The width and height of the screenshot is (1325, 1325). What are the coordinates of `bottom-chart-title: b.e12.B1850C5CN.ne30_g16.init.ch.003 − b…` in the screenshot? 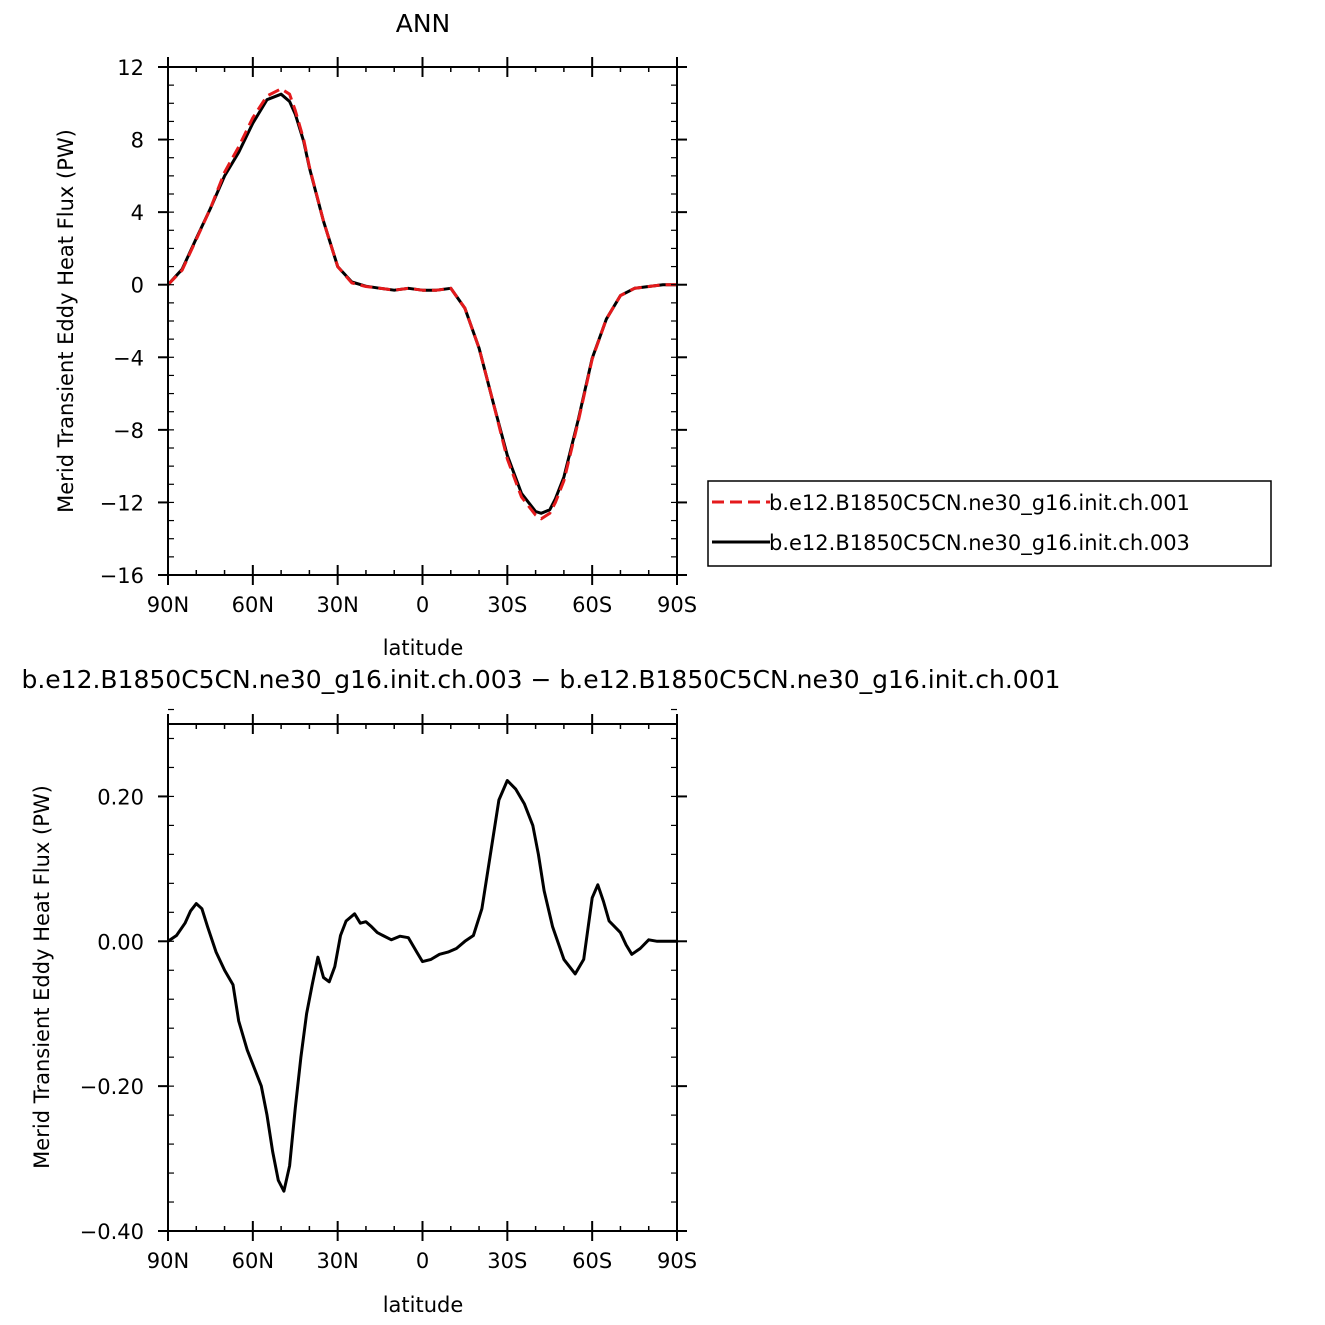 It's located at (540, 679).